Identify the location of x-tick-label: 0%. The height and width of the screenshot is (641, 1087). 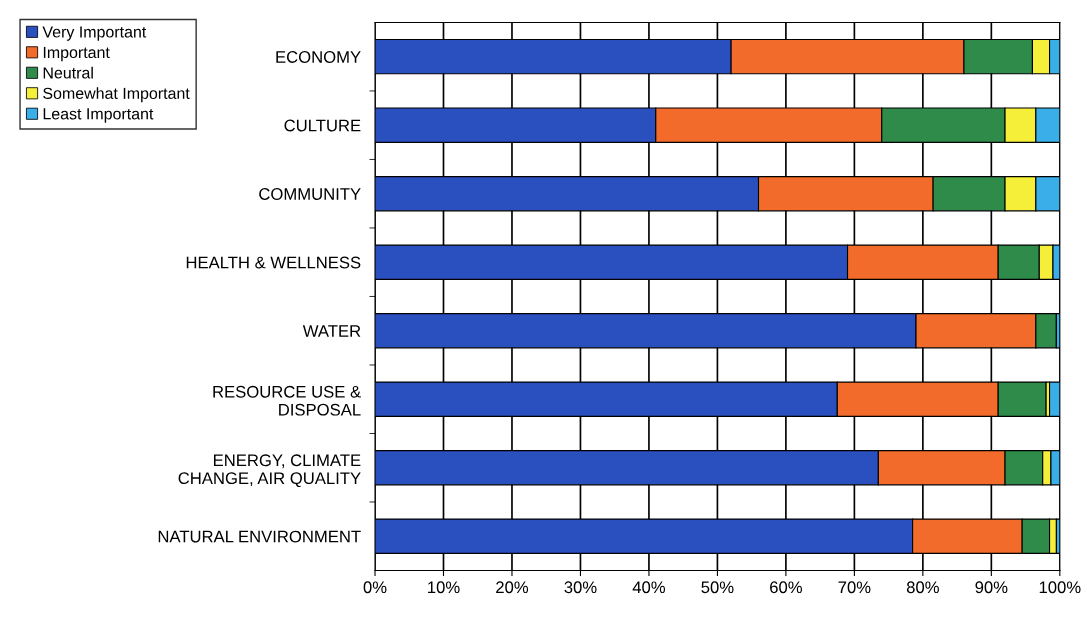
(375, 587).